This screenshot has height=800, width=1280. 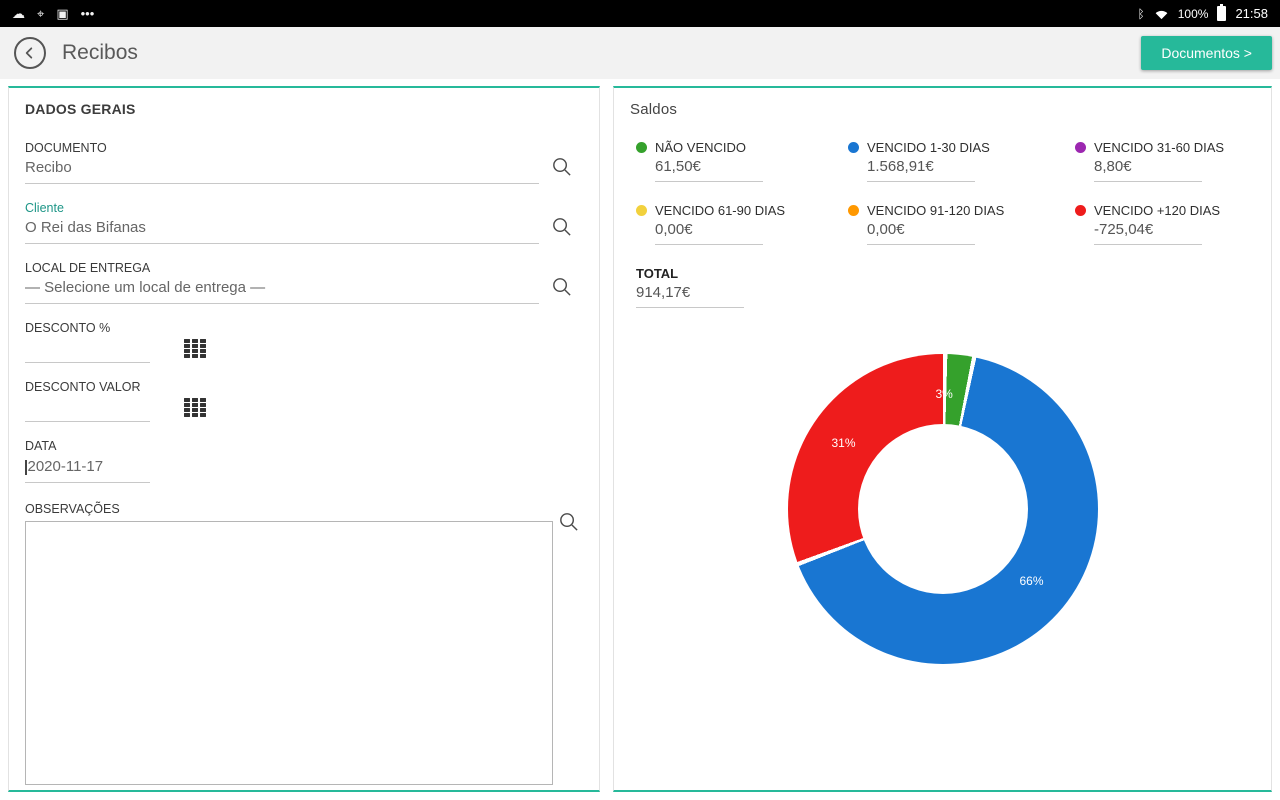 What do you see at coordinates (282, 230) in the screenshot?
I see `cliente-value: O Rei das Bifanas` at bounding box center [282, 230].